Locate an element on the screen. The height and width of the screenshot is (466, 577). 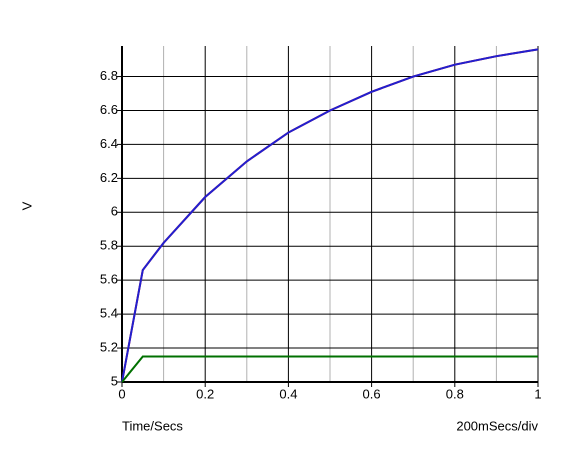
y-tick-label: 5.8 is located at coordinates (109, 245).